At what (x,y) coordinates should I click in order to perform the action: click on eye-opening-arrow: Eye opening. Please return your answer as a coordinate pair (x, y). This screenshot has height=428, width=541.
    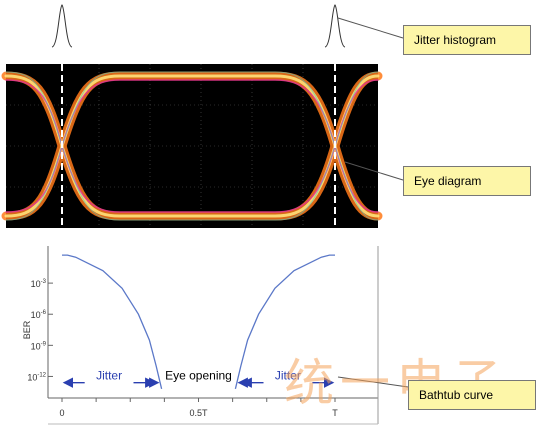
    Looking at the image, I should click on (198, 378).